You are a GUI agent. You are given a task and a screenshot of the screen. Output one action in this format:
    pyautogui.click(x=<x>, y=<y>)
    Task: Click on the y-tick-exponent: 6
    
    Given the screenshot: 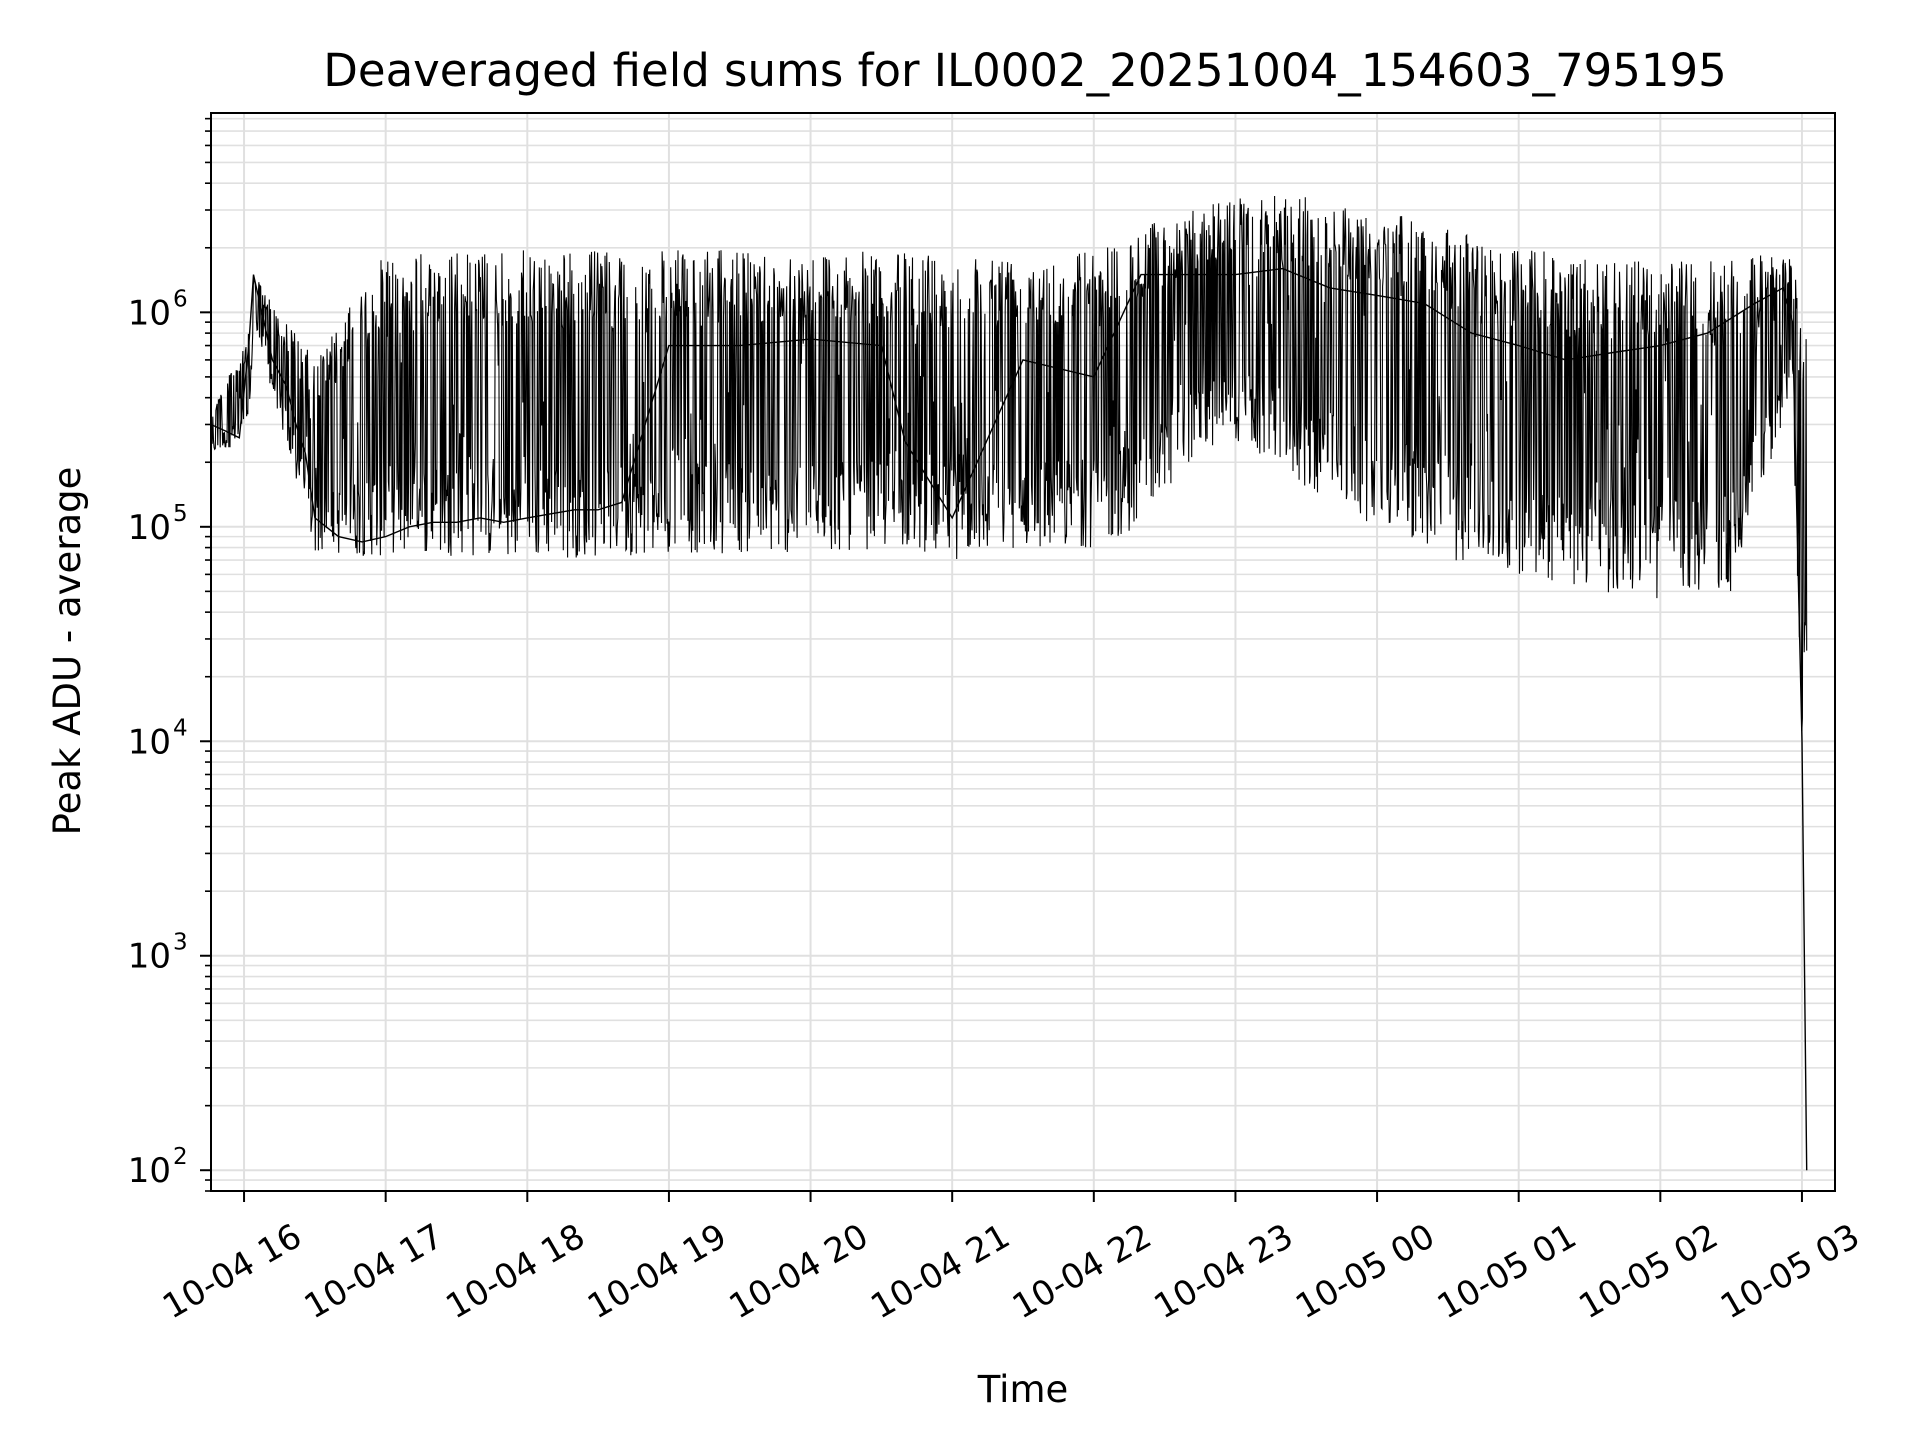 What is the action you would take?
    pyautogui.click(x=180, y=299)
    